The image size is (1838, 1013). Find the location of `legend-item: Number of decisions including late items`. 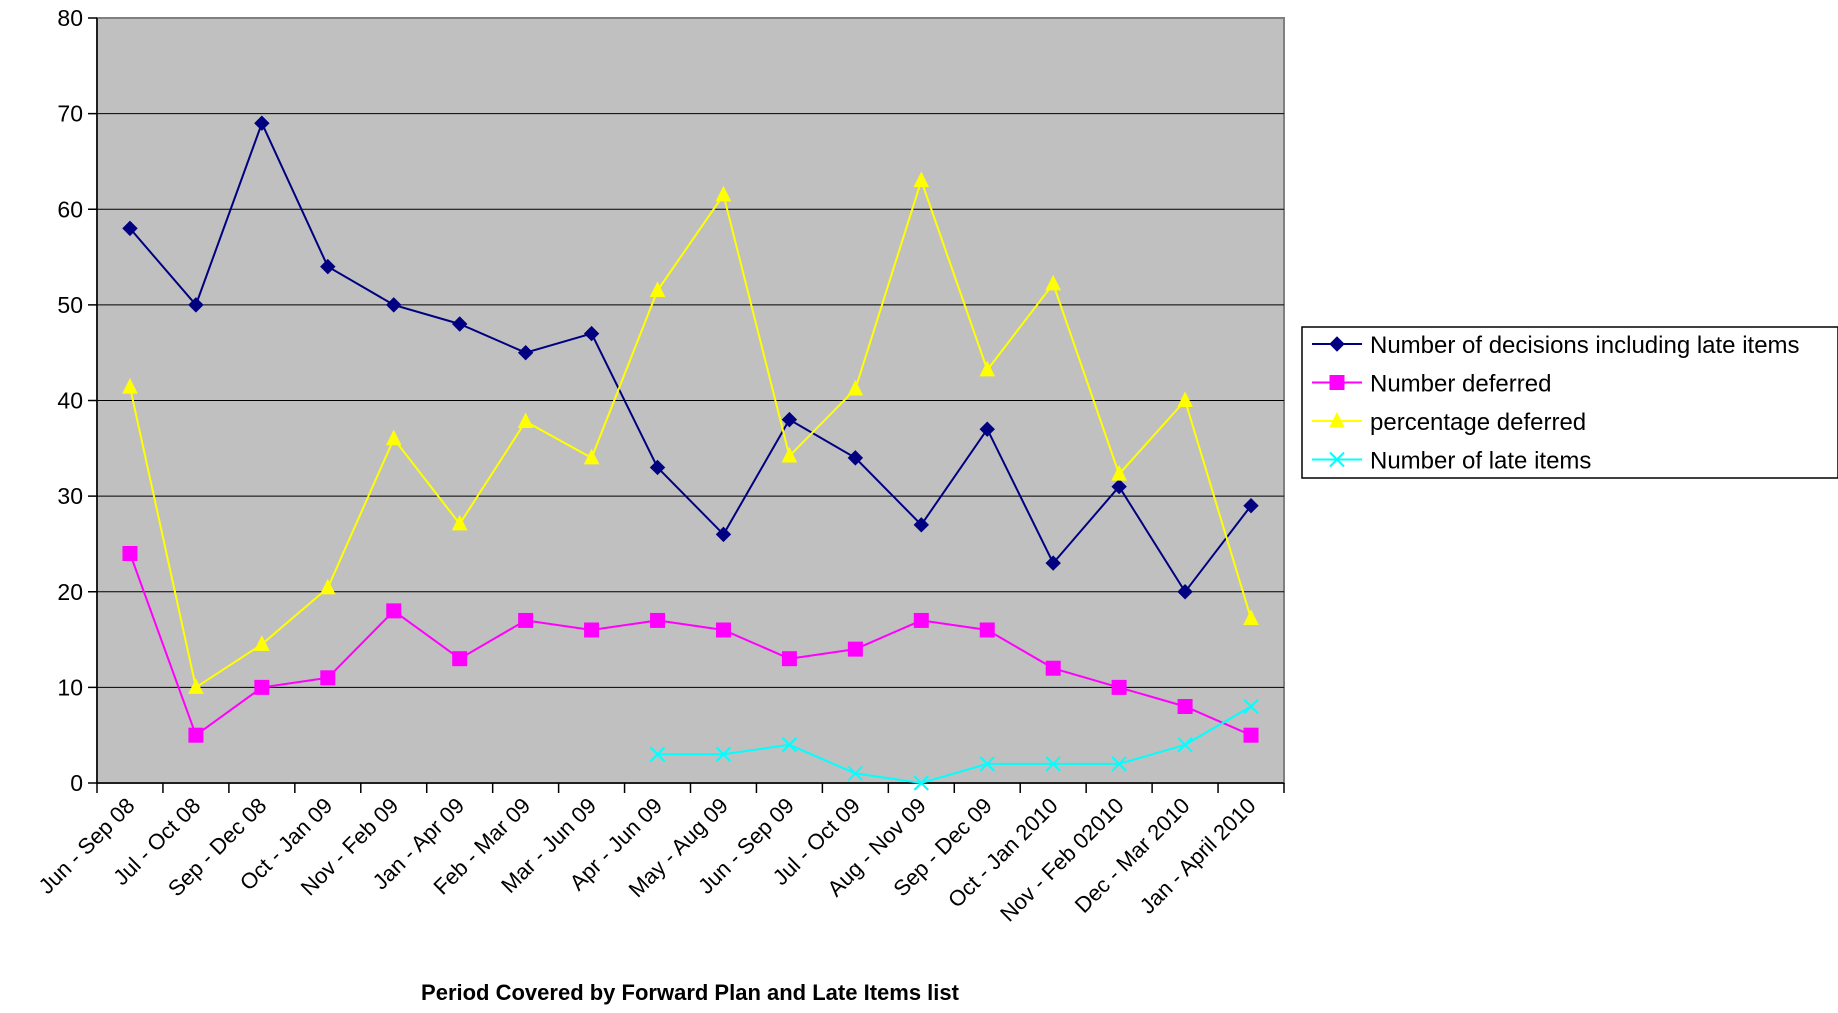

legend-item: Number of decisions including late items is located at coordinates (1556, 345).